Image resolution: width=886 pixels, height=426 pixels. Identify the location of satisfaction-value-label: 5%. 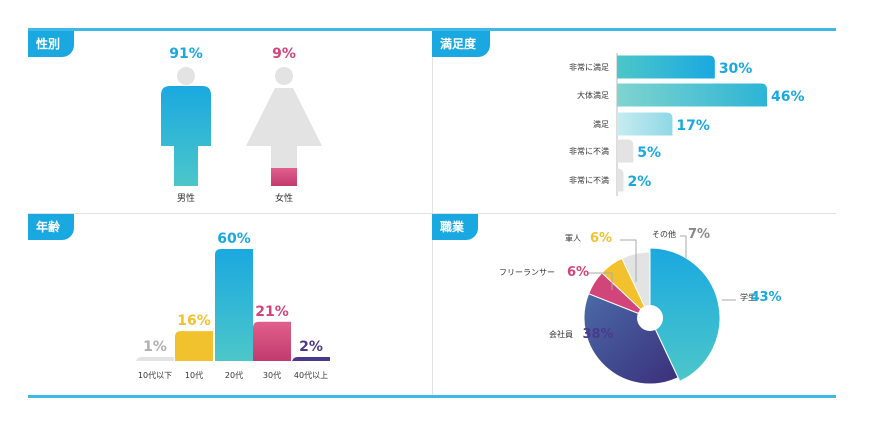
(649, 153).